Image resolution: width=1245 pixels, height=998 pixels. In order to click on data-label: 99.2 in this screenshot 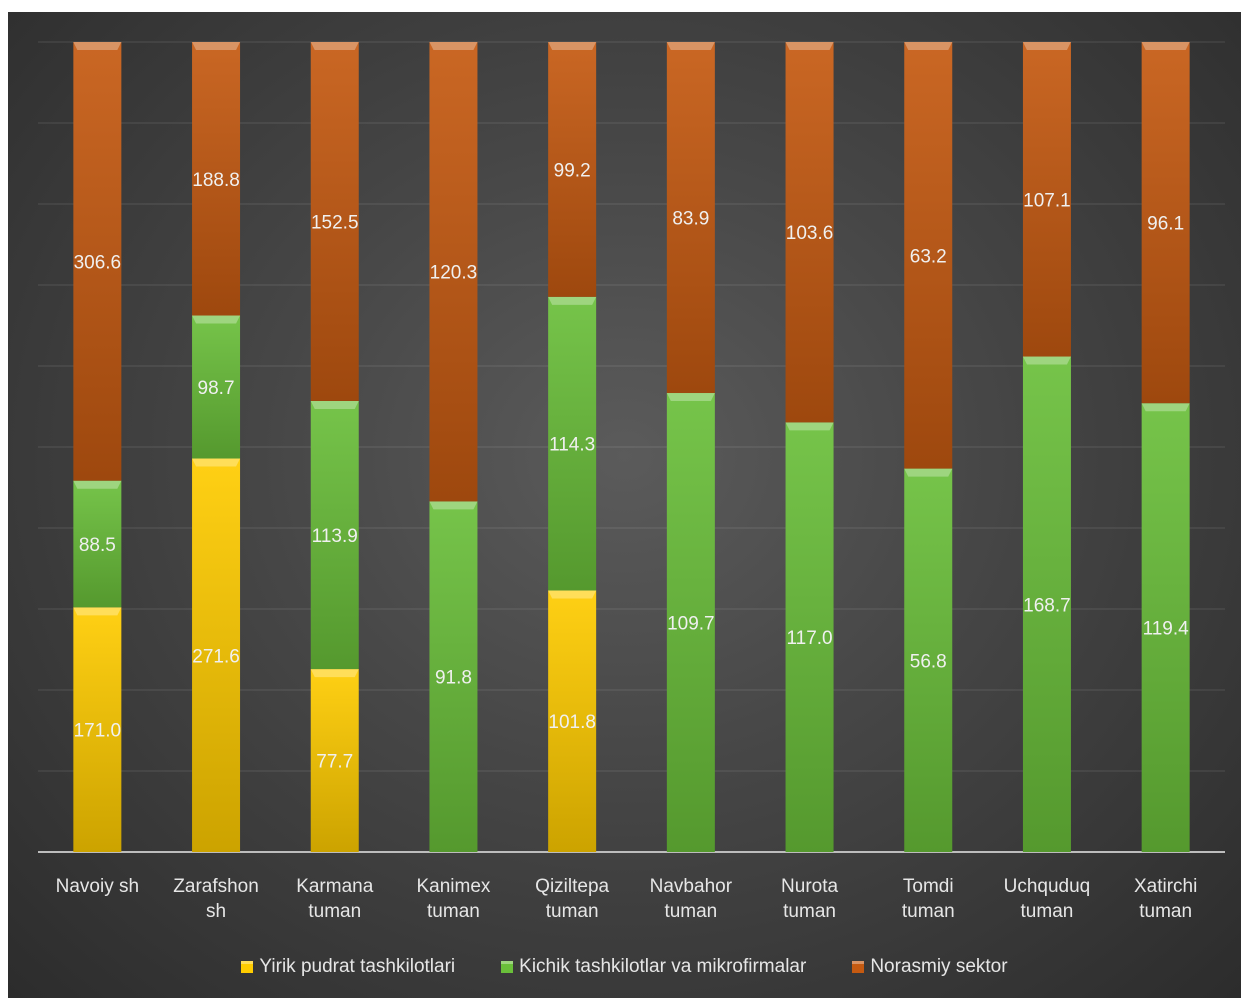, I will do `click(572, 170)`.